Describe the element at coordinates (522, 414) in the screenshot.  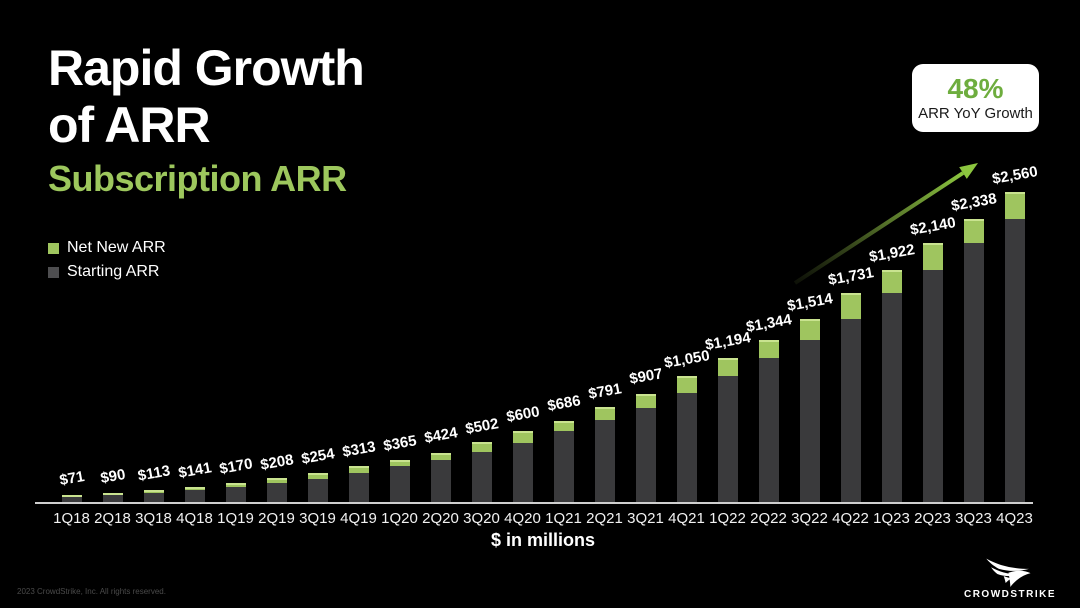
I see `bar-value-label: $600` at that location.